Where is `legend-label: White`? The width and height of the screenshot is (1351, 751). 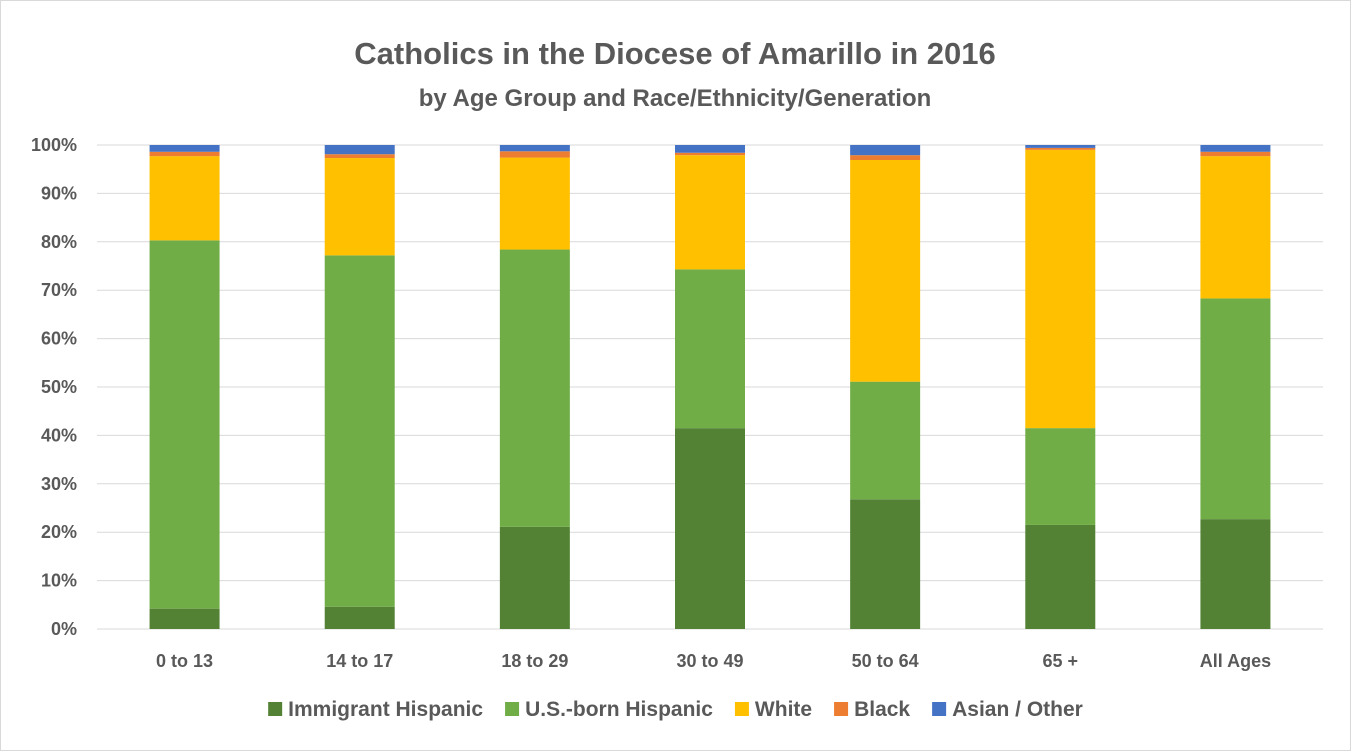
legend-label: White is located at coordinates (783, 709).